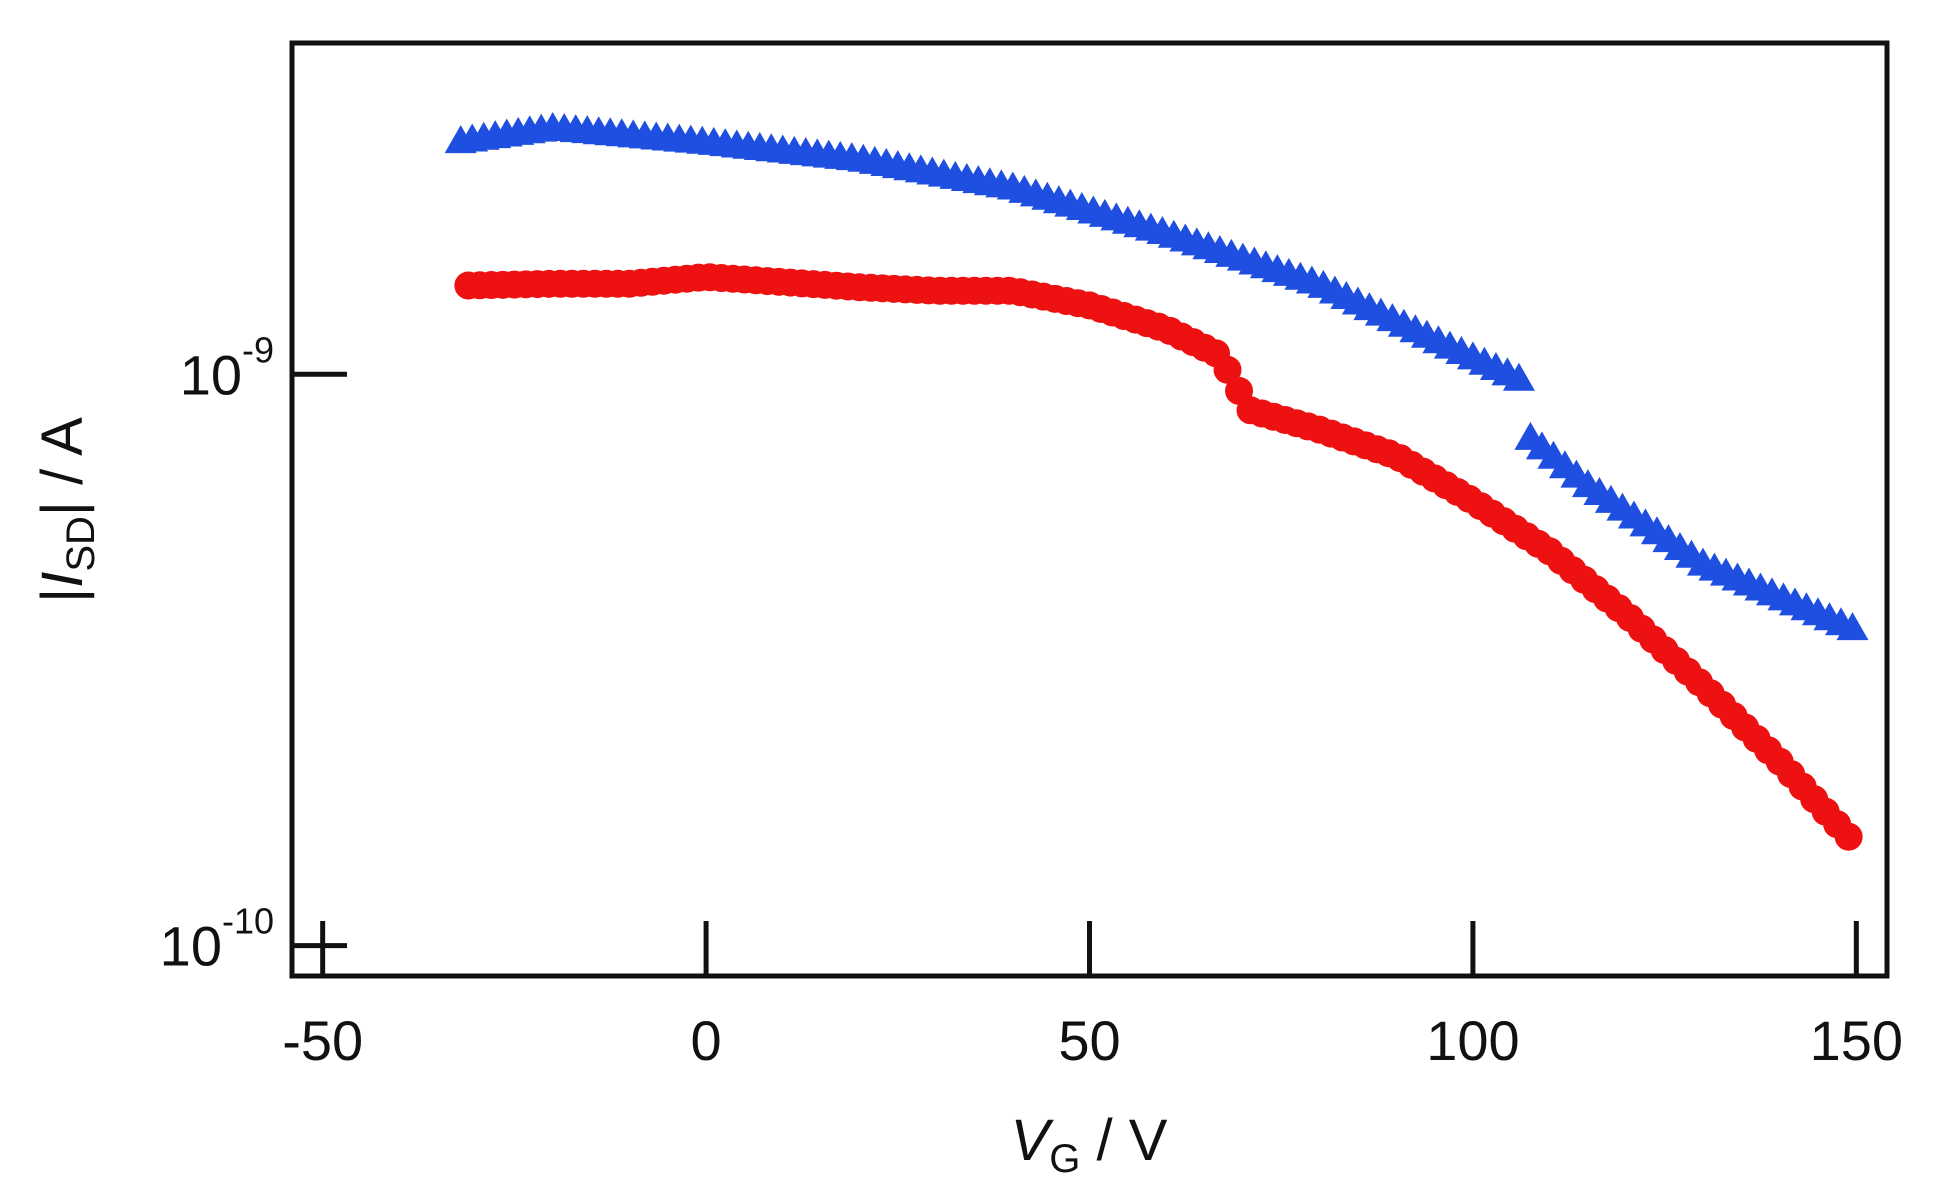 The height and width of the screenshot is (1187, 1935). I want to click on y-tick-label-exp: -9, so click(258, 349).